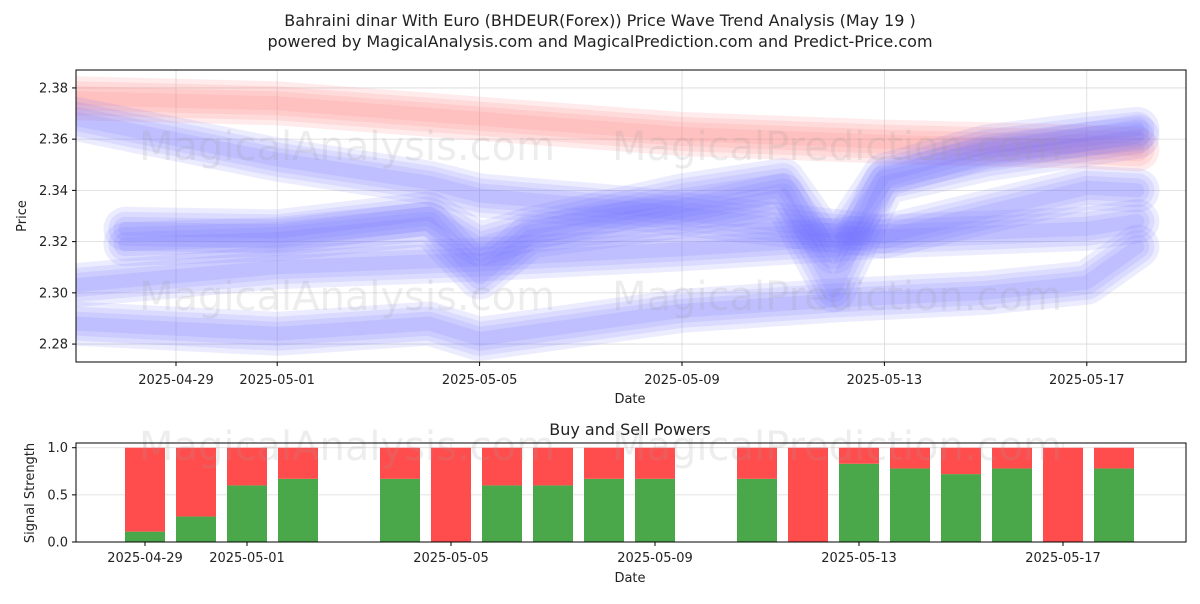 The width and height of the screenshot is (1200, 604). Describe the element at coordinates (57, 543) in the screenshot. I see `y-tick-label: 0.0` at that location.